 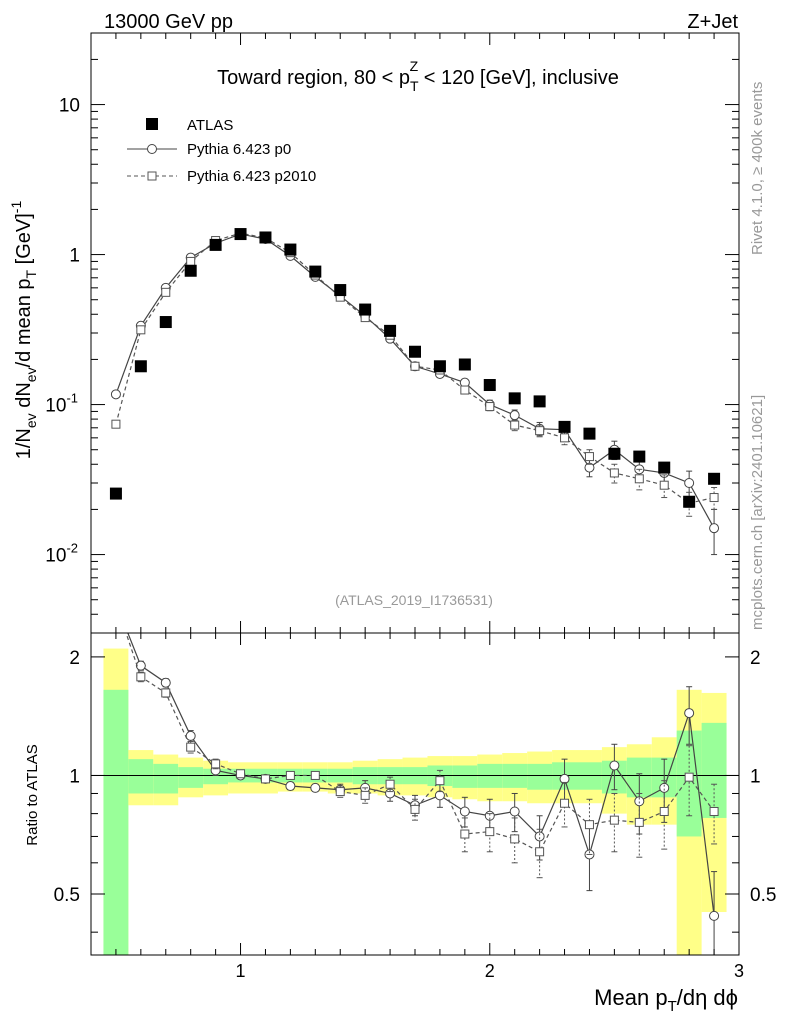 I want to click on y-axis-label-d: [GeV], so click(x=24, y=241).